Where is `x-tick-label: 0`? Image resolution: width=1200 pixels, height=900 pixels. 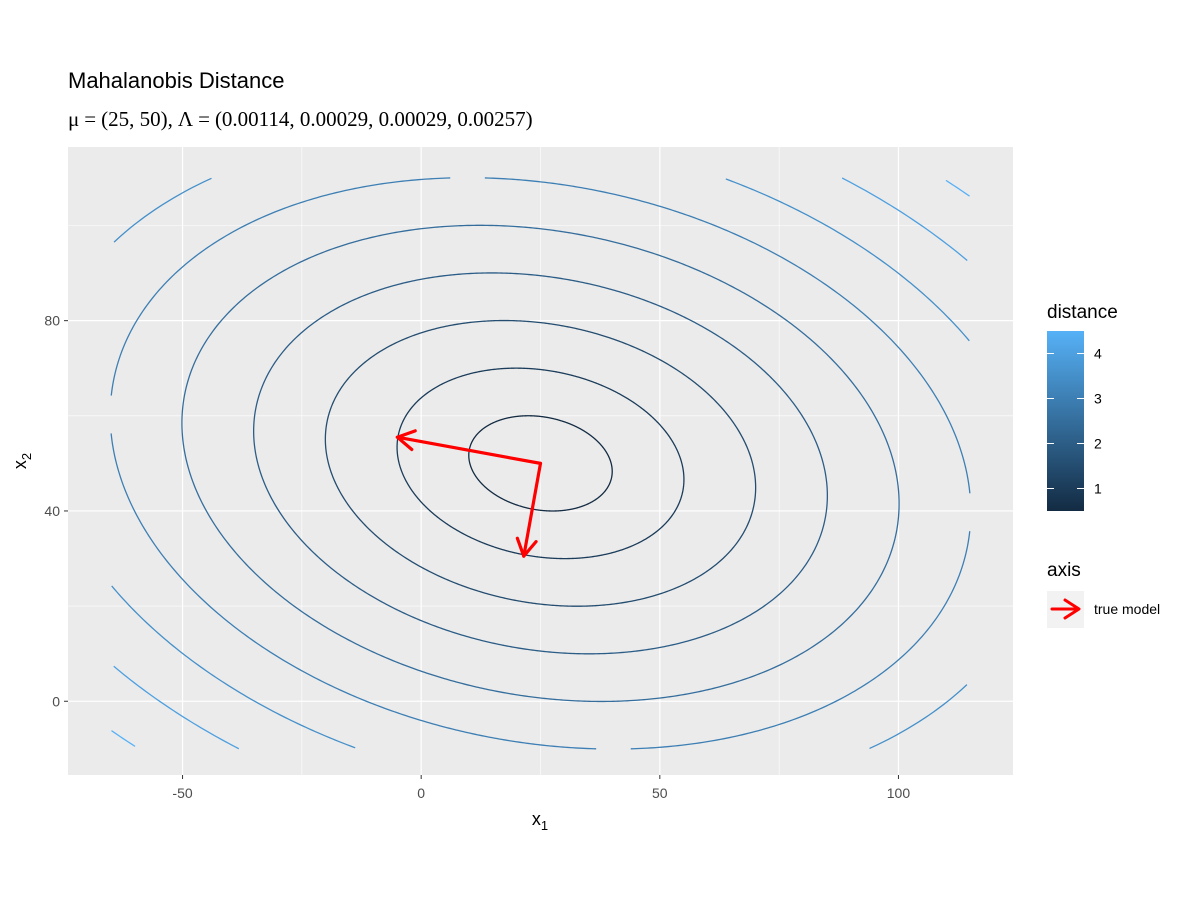 x-tick-label: 0 is located at coordinates (421, 793).